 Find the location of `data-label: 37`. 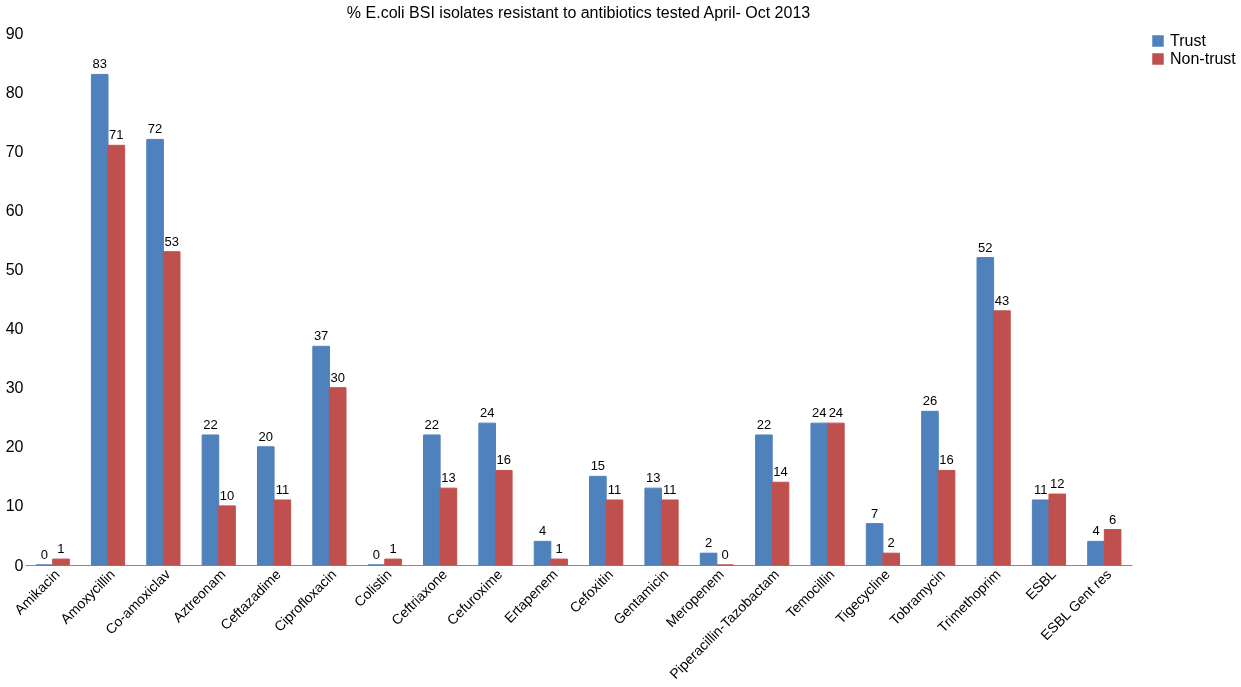

data-label: 37 is located at coordinates (321, 336).